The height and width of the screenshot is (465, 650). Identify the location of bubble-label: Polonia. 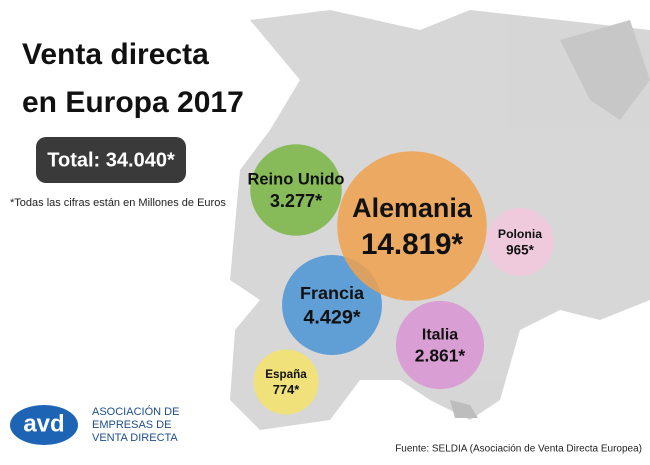
(520, 234).